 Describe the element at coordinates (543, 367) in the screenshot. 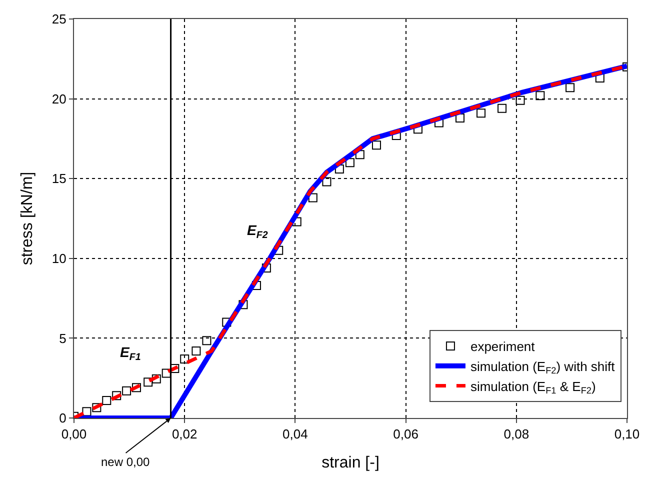

I see `legend-label: simulation (E$_{F2}$) with shift` at that location.